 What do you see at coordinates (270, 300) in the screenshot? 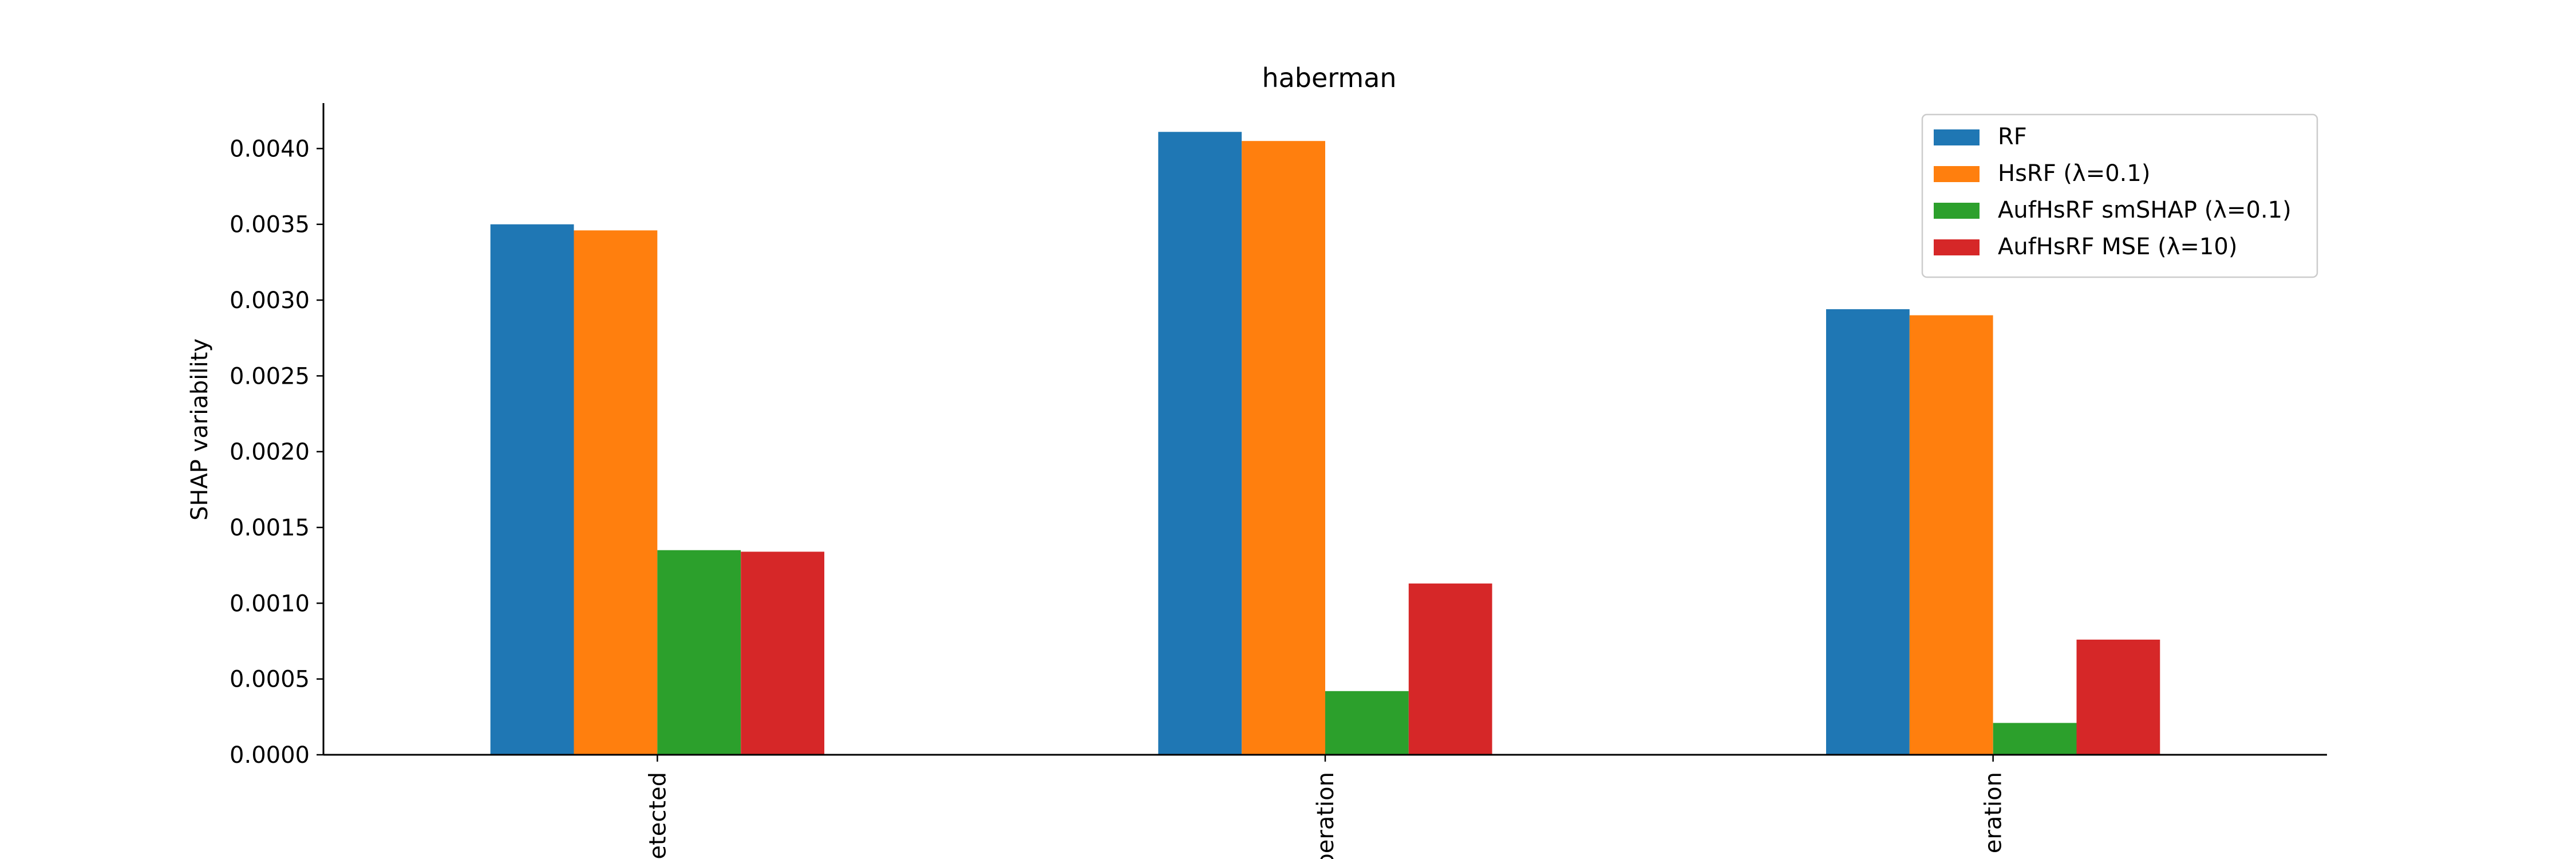
I see `y-tick-label: 0.0030` at bounding box center [270, 300].